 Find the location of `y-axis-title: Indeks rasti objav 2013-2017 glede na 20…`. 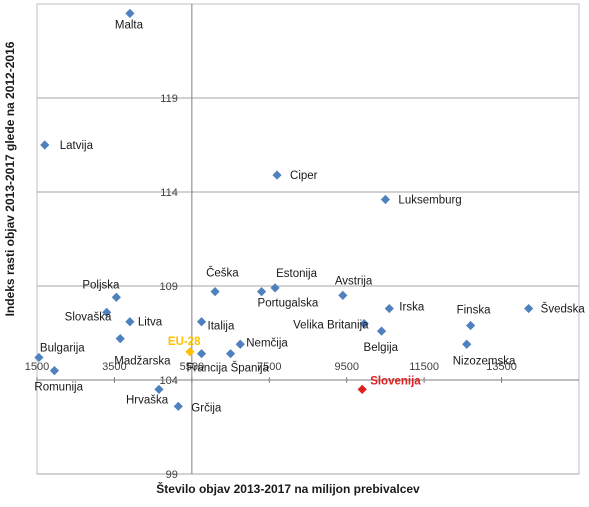

y-axis-title: Indeks rasti objav 2013-2017 glede na 20… is located at coordinates (10, 178).